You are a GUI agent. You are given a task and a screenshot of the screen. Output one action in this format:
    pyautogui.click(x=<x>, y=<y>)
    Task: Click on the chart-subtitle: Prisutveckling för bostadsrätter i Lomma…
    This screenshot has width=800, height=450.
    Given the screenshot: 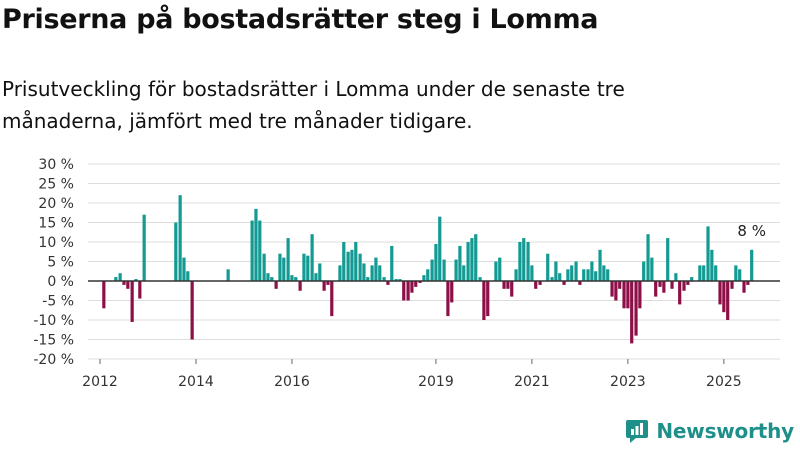 What is the action you would take?
    pyautogui.click(x=313, y=105)
    